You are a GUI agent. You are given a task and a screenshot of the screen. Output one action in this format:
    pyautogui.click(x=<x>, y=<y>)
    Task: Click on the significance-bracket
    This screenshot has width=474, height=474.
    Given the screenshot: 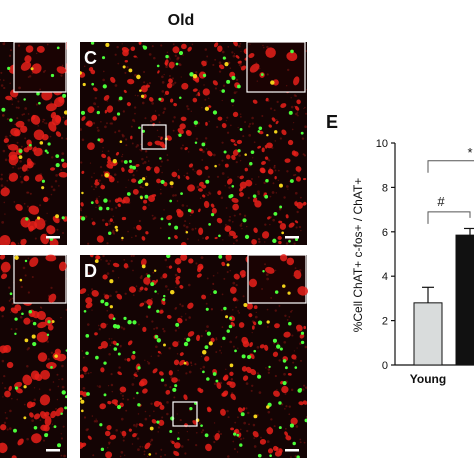 What is the action you would take?
    pyautogui.click(x=450, y=166)
    